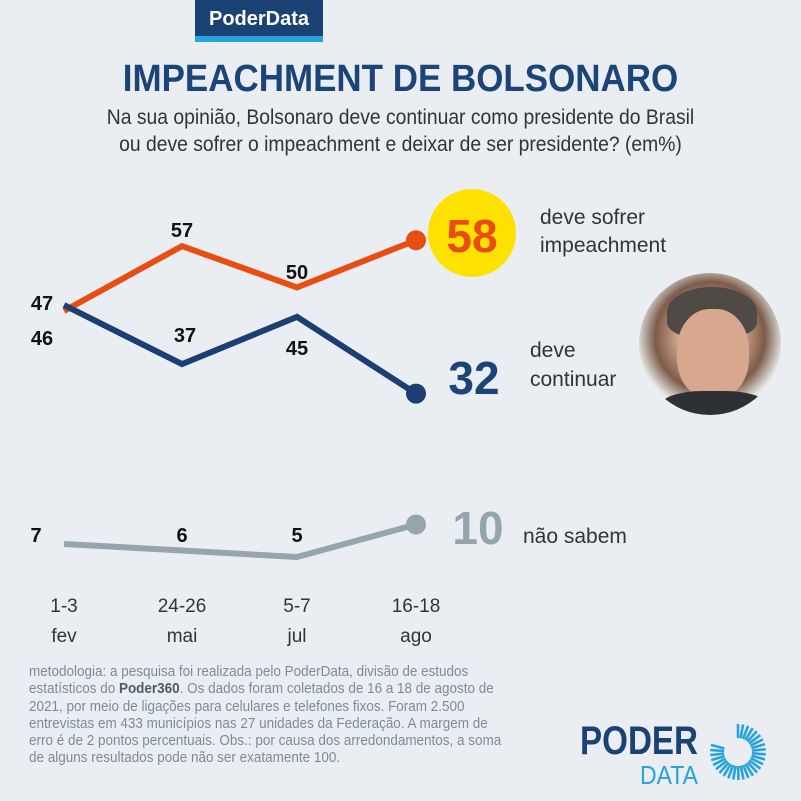 This screenshot has width=801, height=801. I want to click on x-tick-label: ago, so click(416, 636).